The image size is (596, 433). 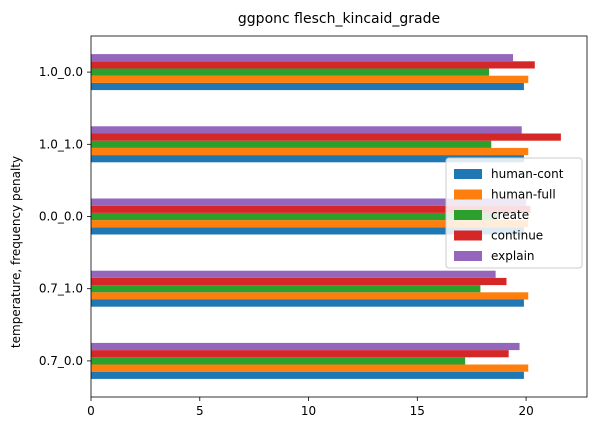 I want to click on bar-human-full-1.0_0.0, so click(x=310, y=79).